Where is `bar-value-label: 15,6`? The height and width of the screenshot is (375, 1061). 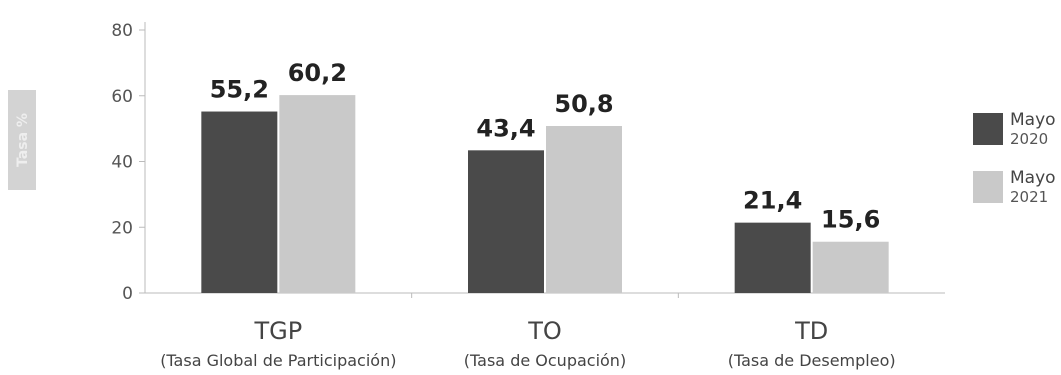
bar-value-label: 15,6 is located at coordinates (850, 220).